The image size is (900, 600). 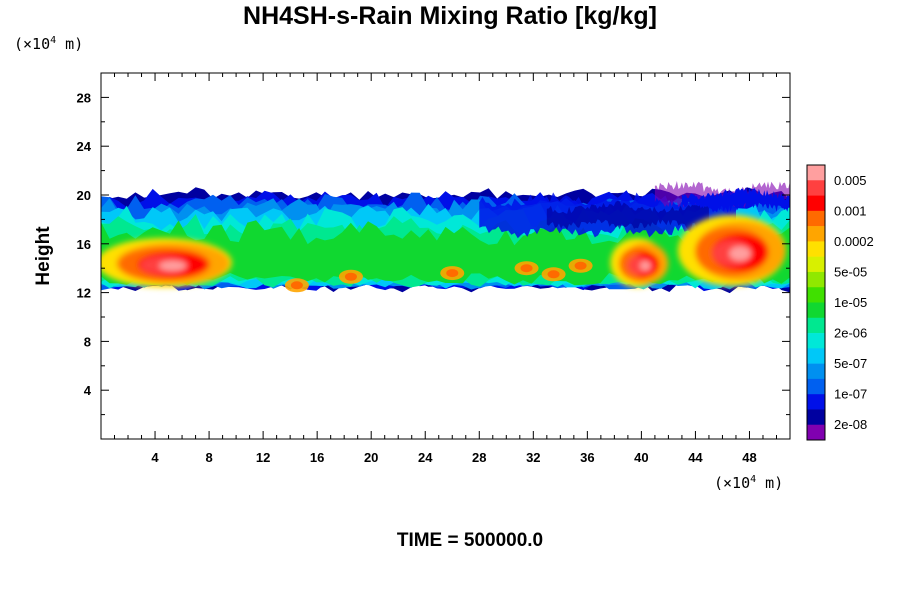 What do you see at coordinates (43, 256) in the screenshot?
I see `y-axis-title: Height` at bounding box center [43, 256].